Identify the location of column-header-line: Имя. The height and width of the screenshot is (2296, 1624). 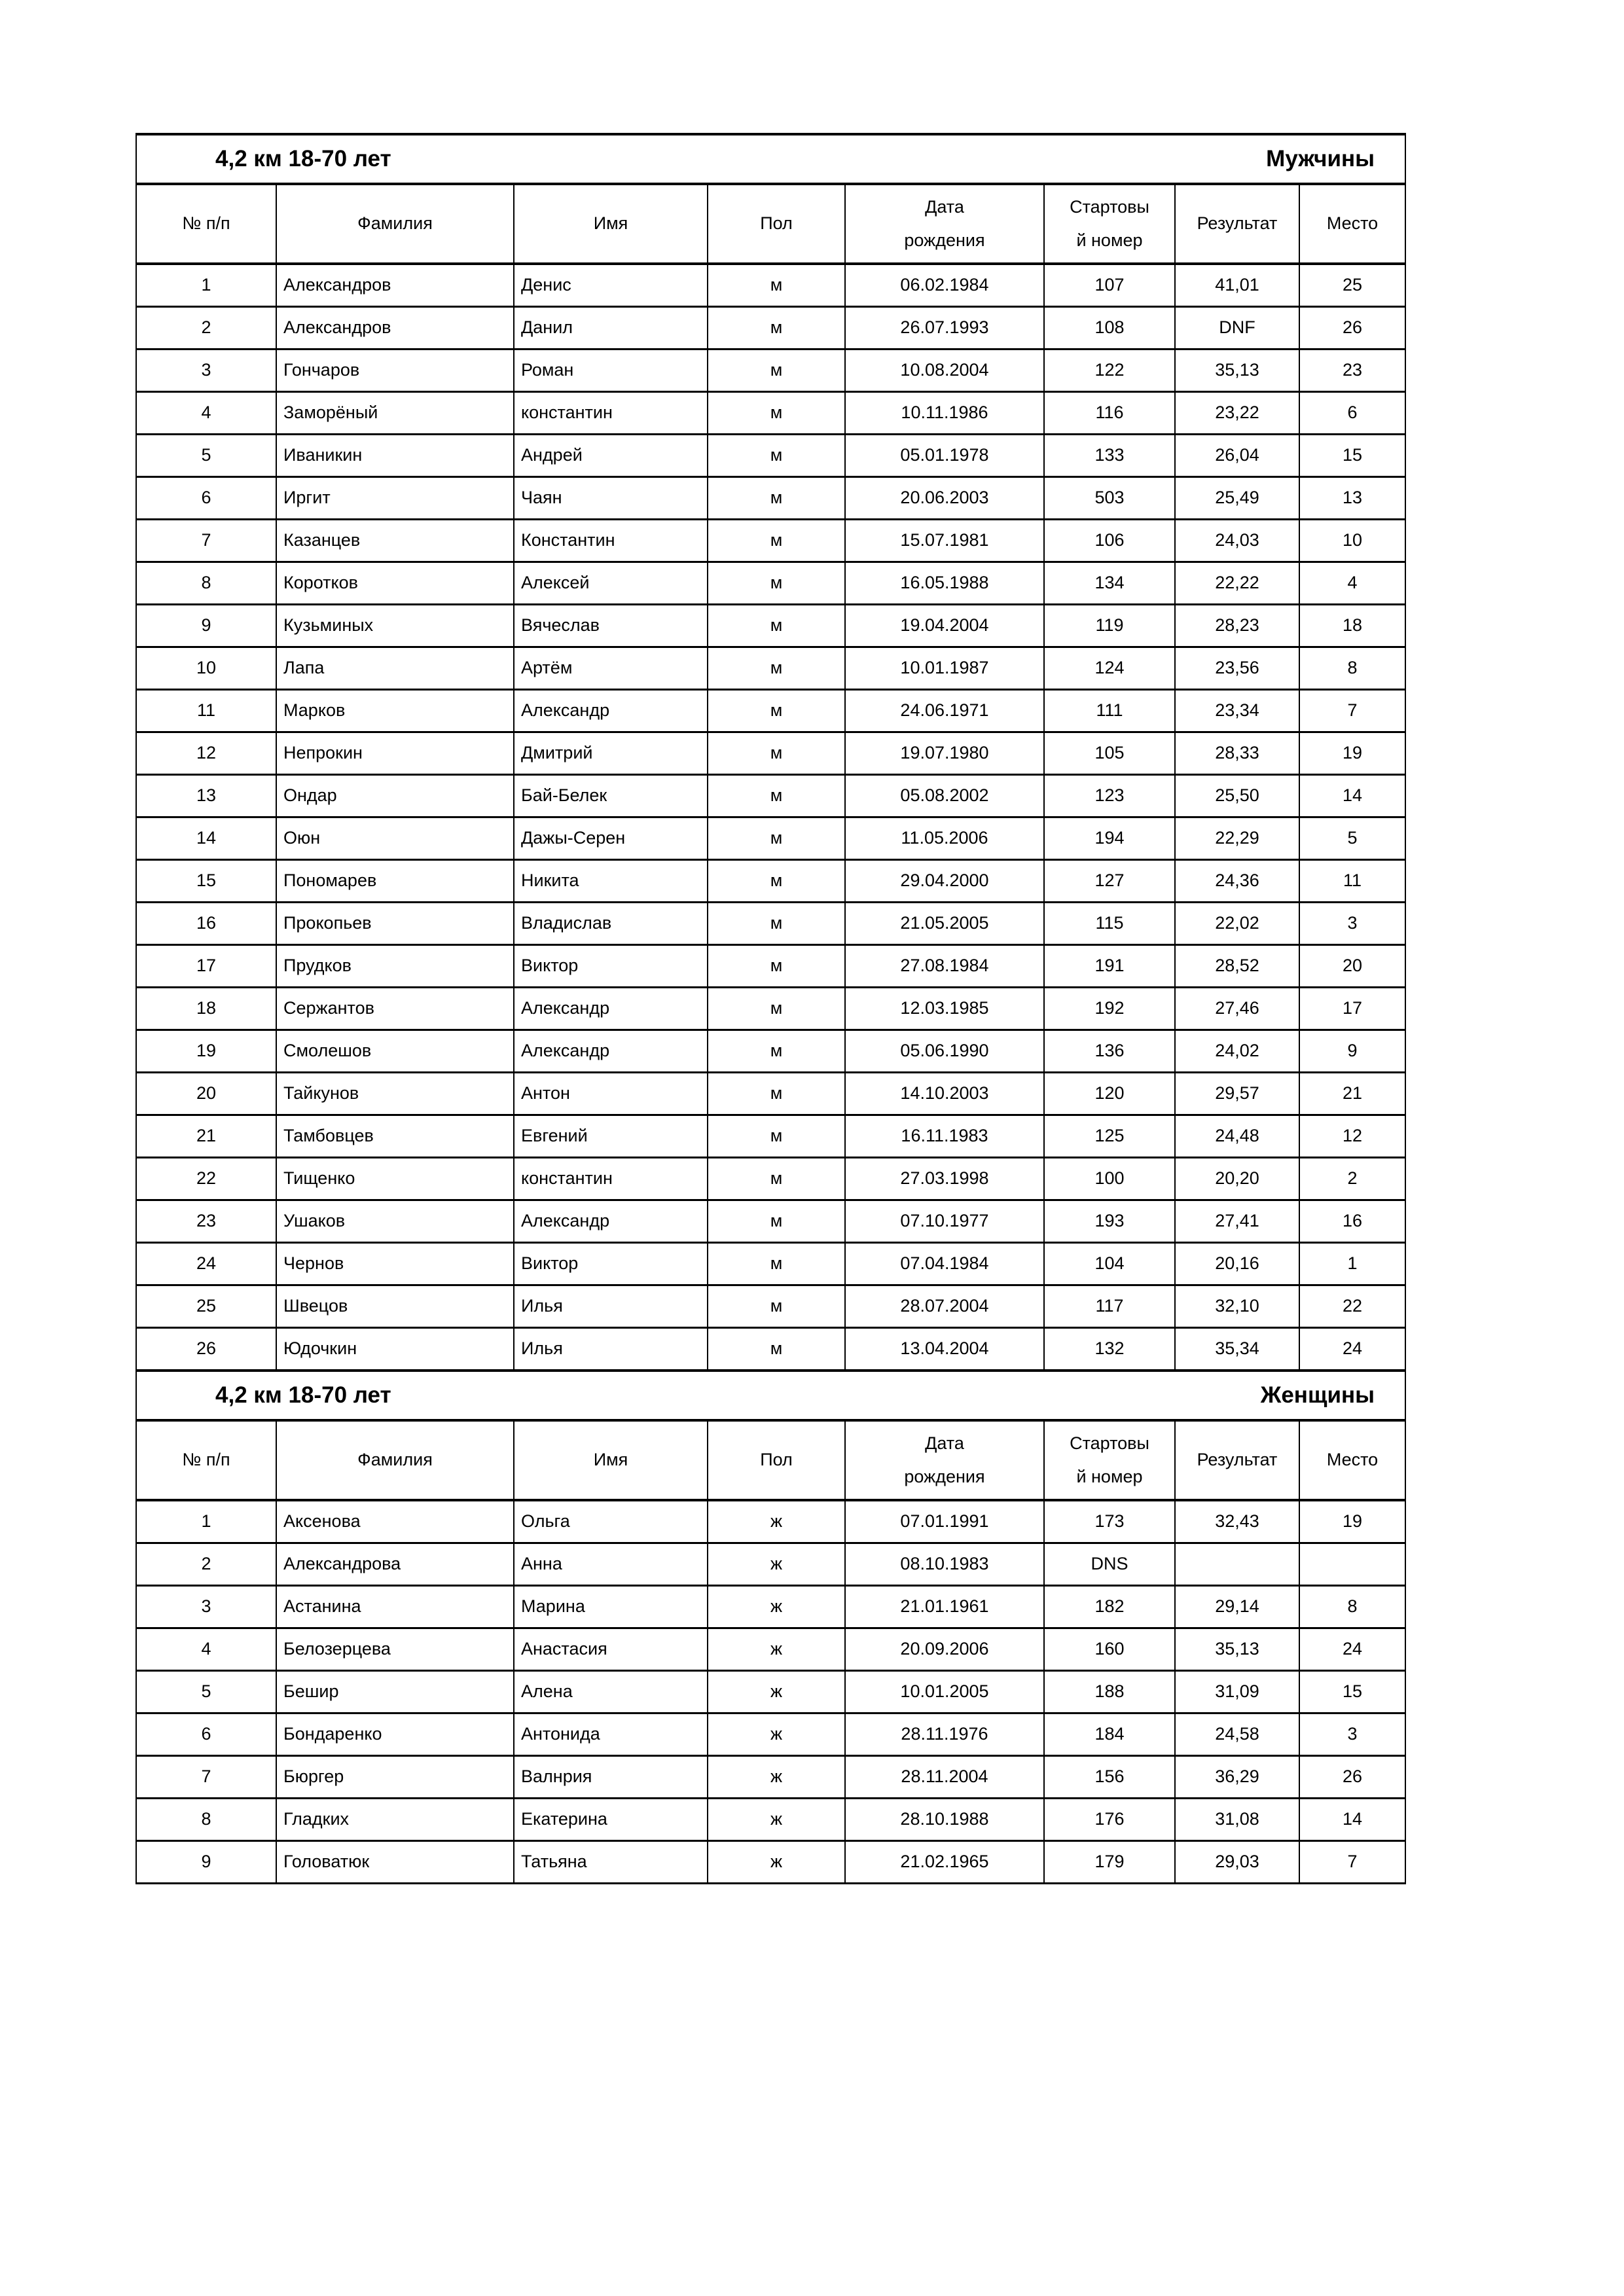
(610, 1460).